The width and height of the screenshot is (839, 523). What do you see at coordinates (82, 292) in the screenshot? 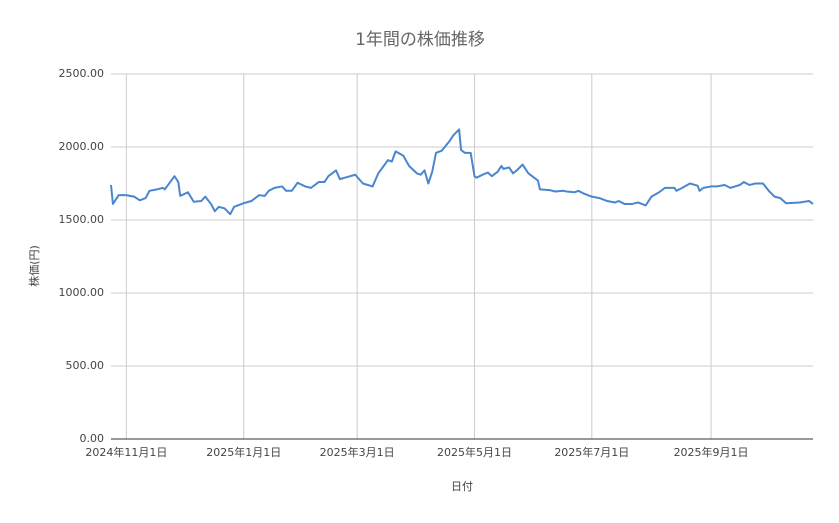
I see `y-tick-label: 1000.00` at bounding box center [82, 292].